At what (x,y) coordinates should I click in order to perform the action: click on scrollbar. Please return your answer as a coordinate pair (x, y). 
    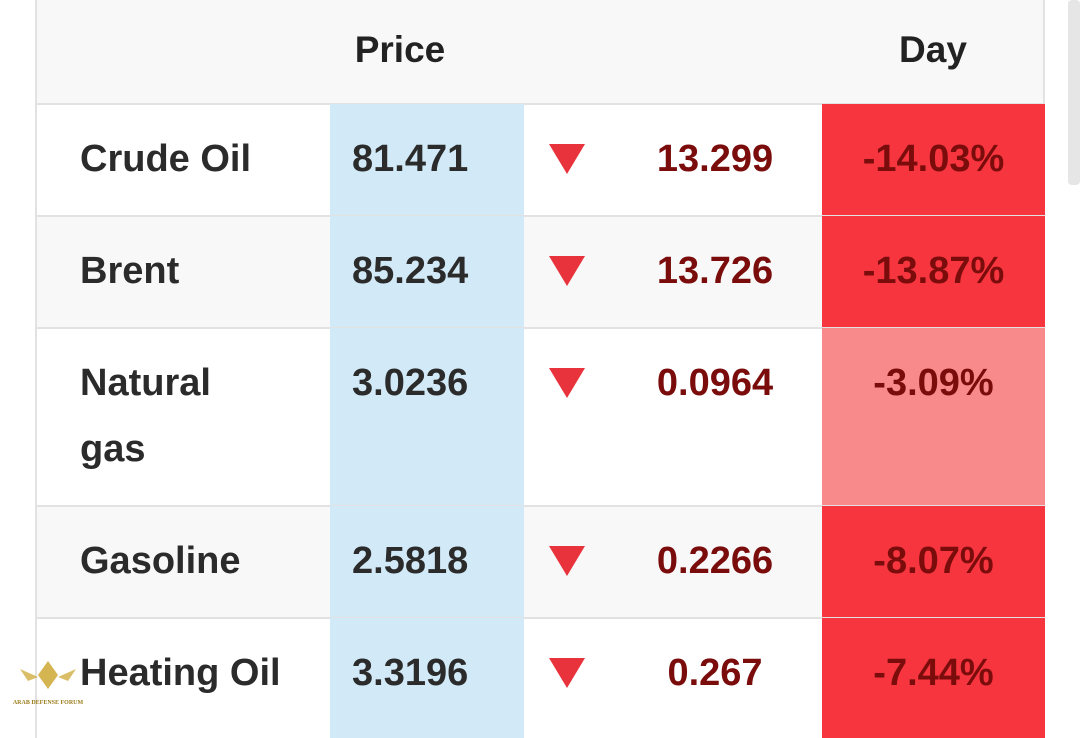
    Looking at the image, I should click on (1074, 92).